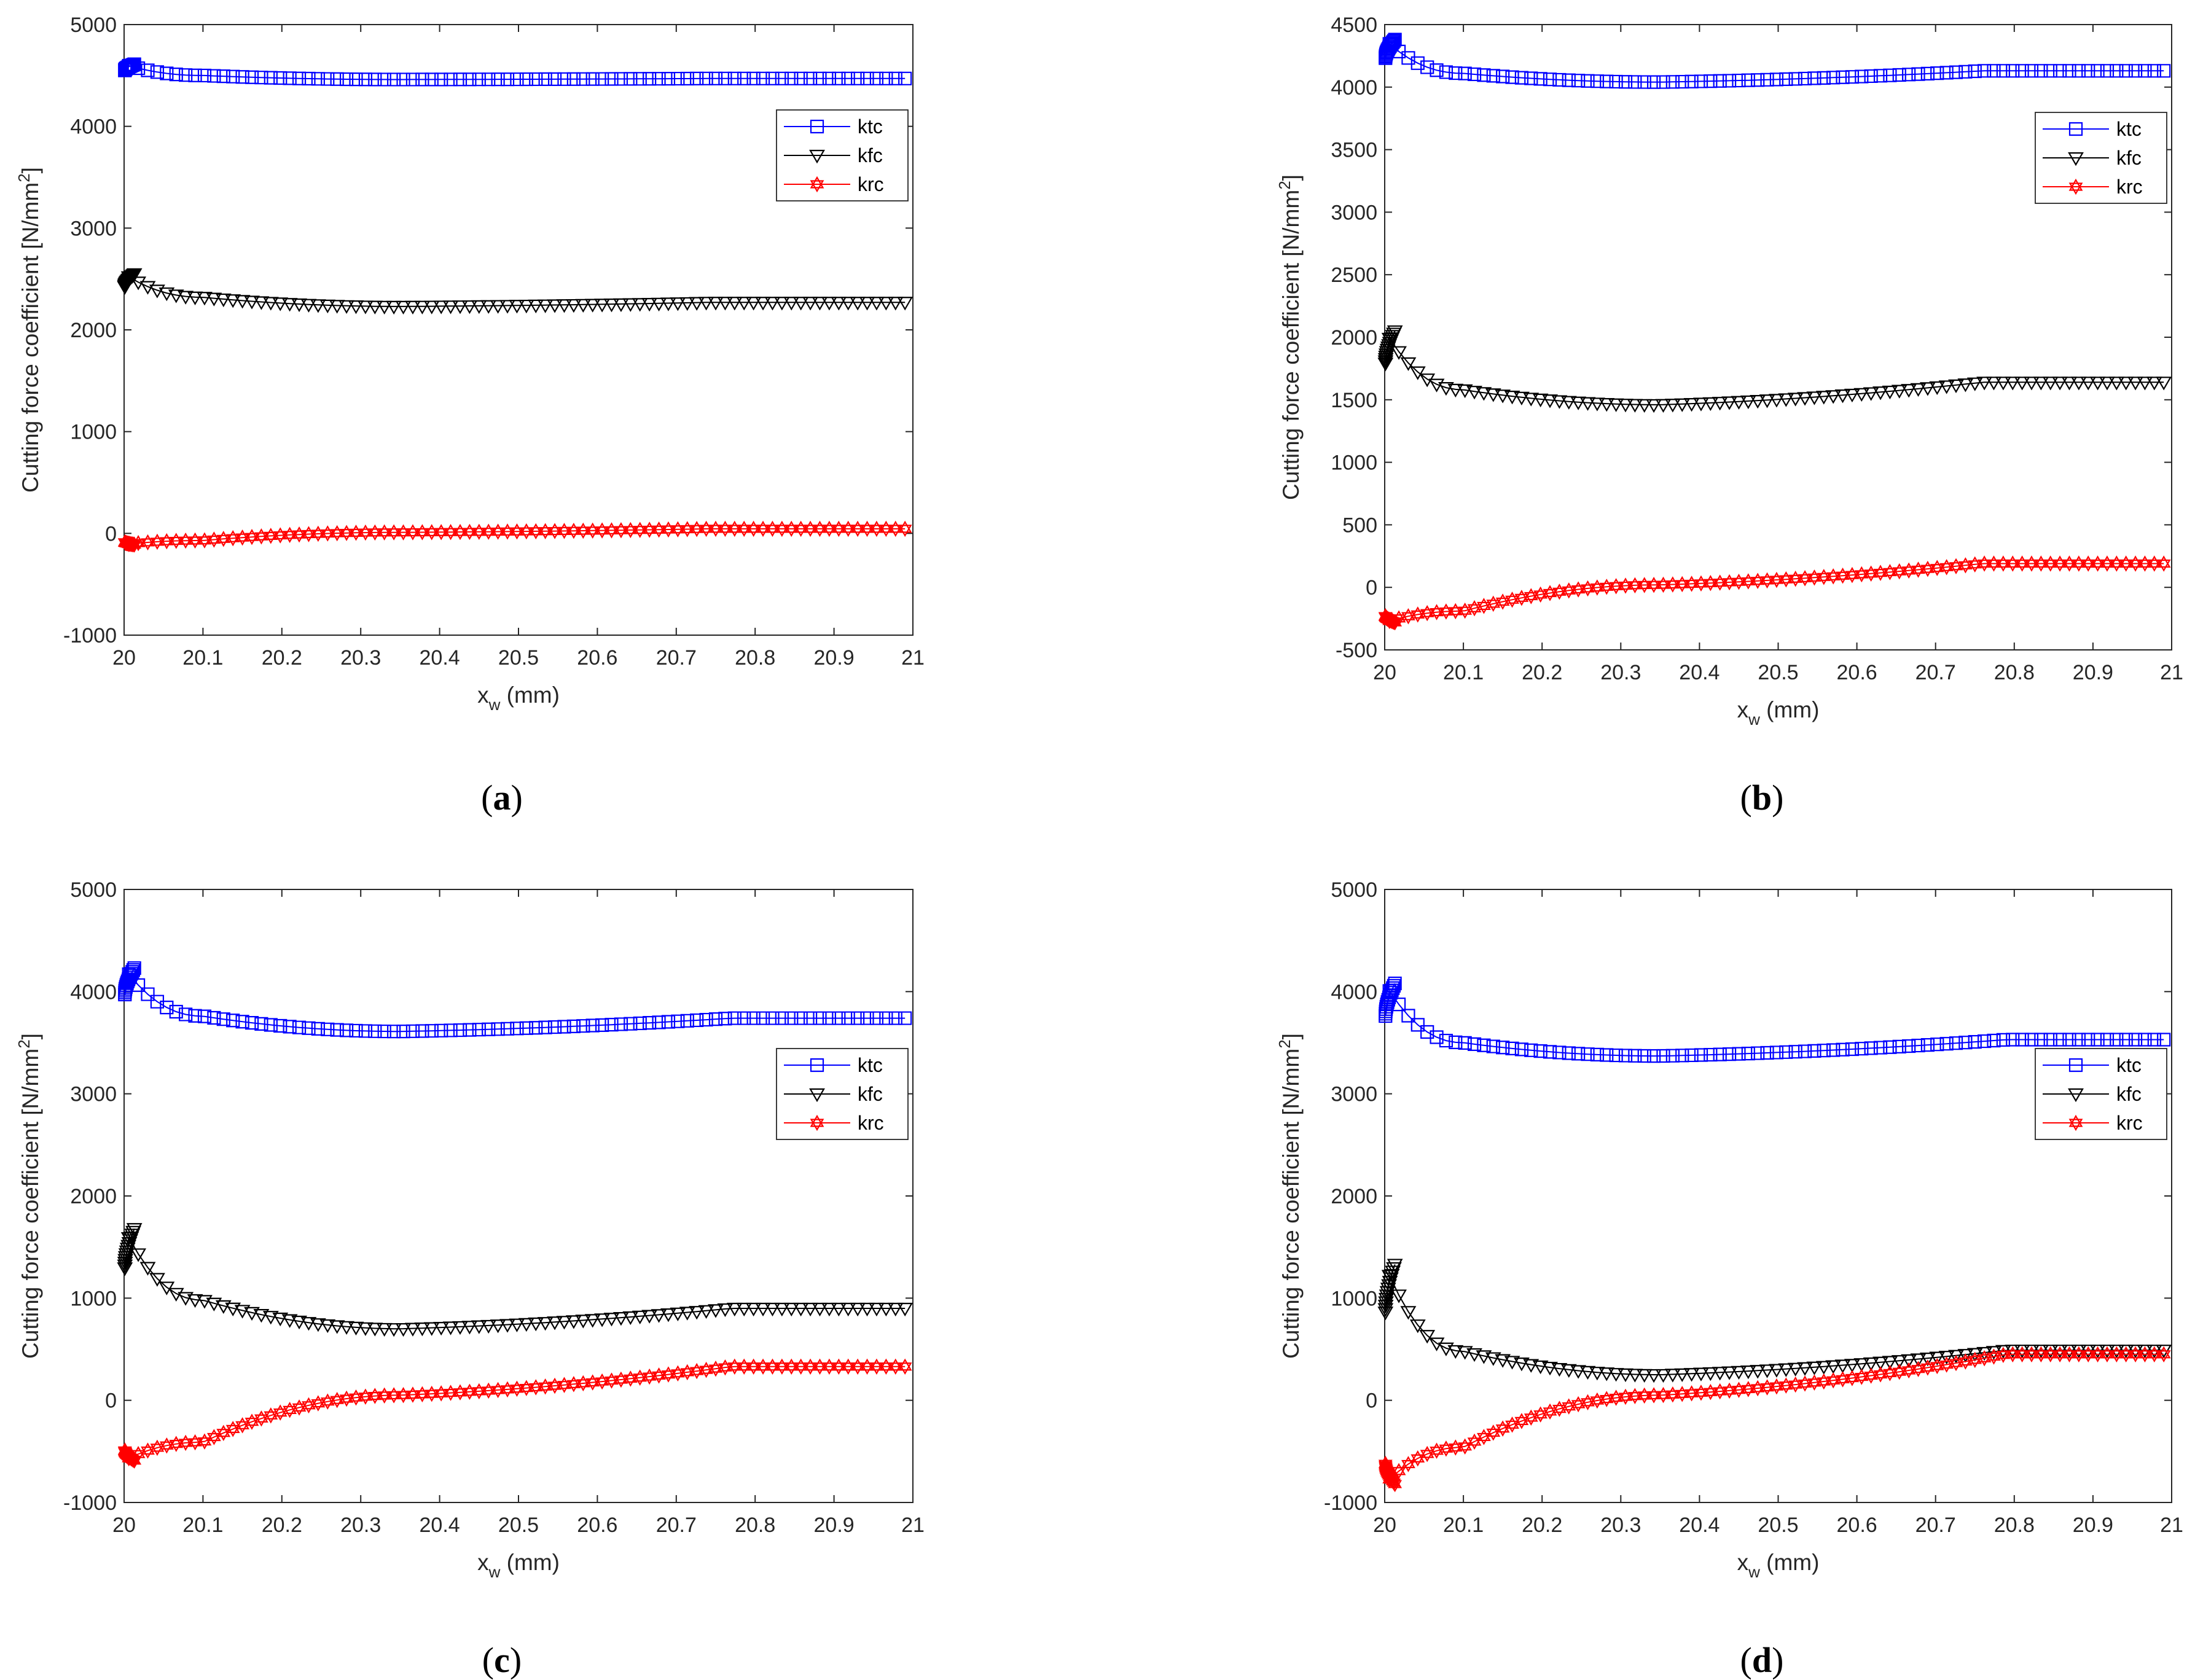  I want to click on series-krc, so click(514, 1414).